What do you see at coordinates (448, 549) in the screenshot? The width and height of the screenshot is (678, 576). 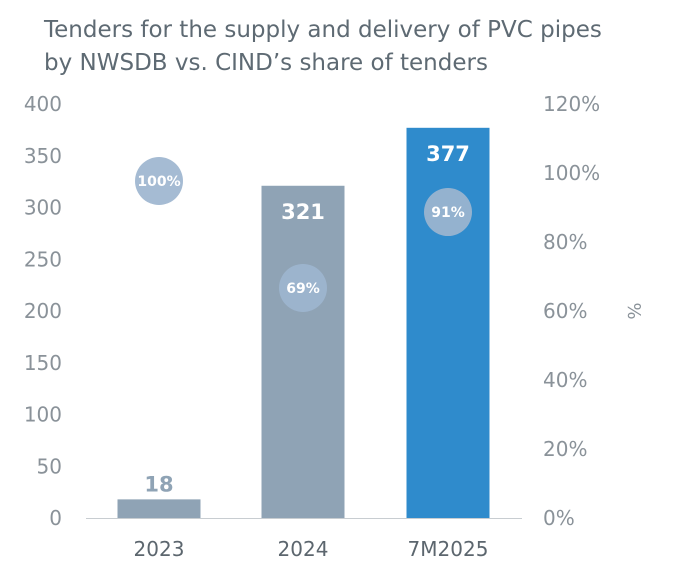 I see `x-axis-category-label: 7M2025` at bounding box center [448, 549].